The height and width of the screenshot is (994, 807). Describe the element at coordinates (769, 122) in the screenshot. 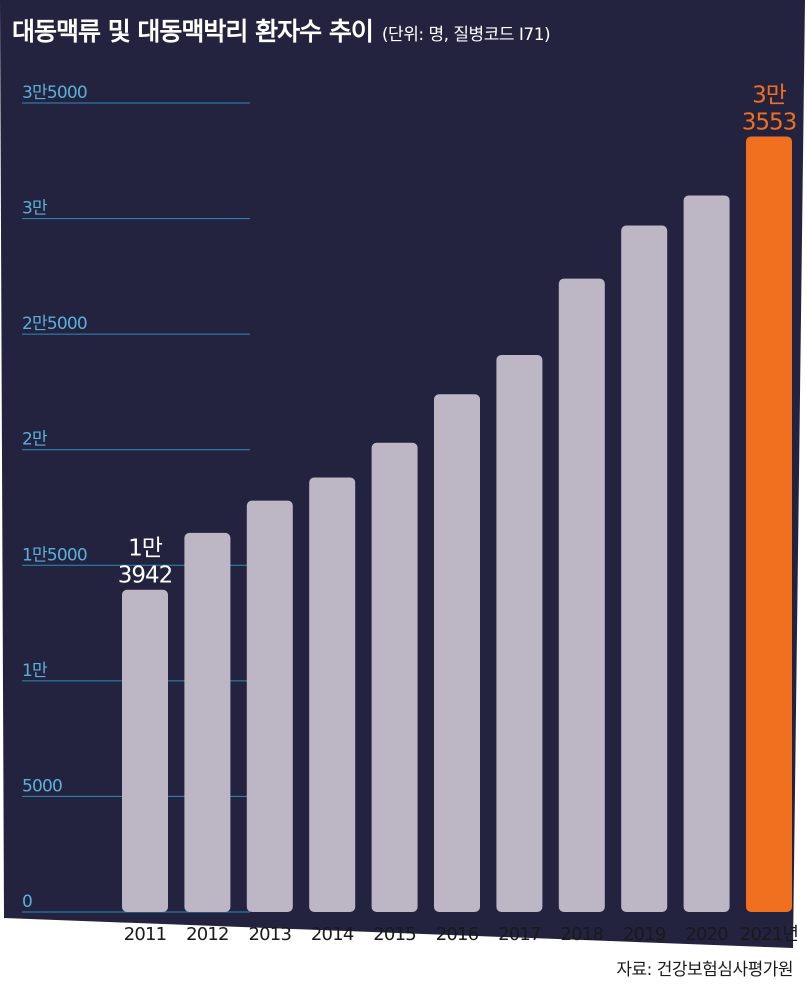

I see `data-label-line2: 3553` at that location.